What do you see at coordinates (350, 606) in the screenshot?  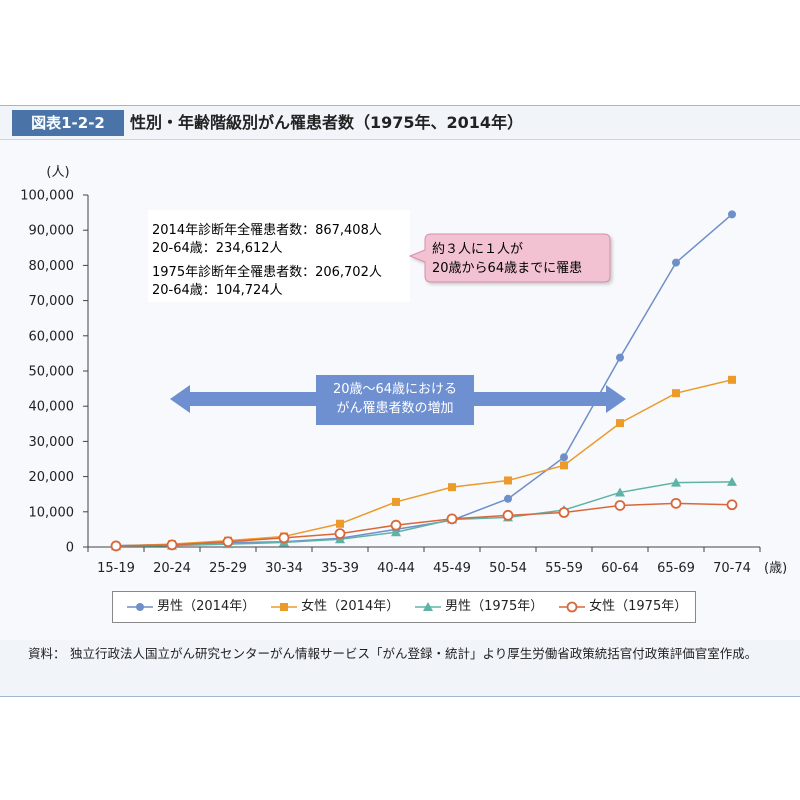 I see `legend-label-female-2014: 女性（2014年）` at bounding box center [350, 606].